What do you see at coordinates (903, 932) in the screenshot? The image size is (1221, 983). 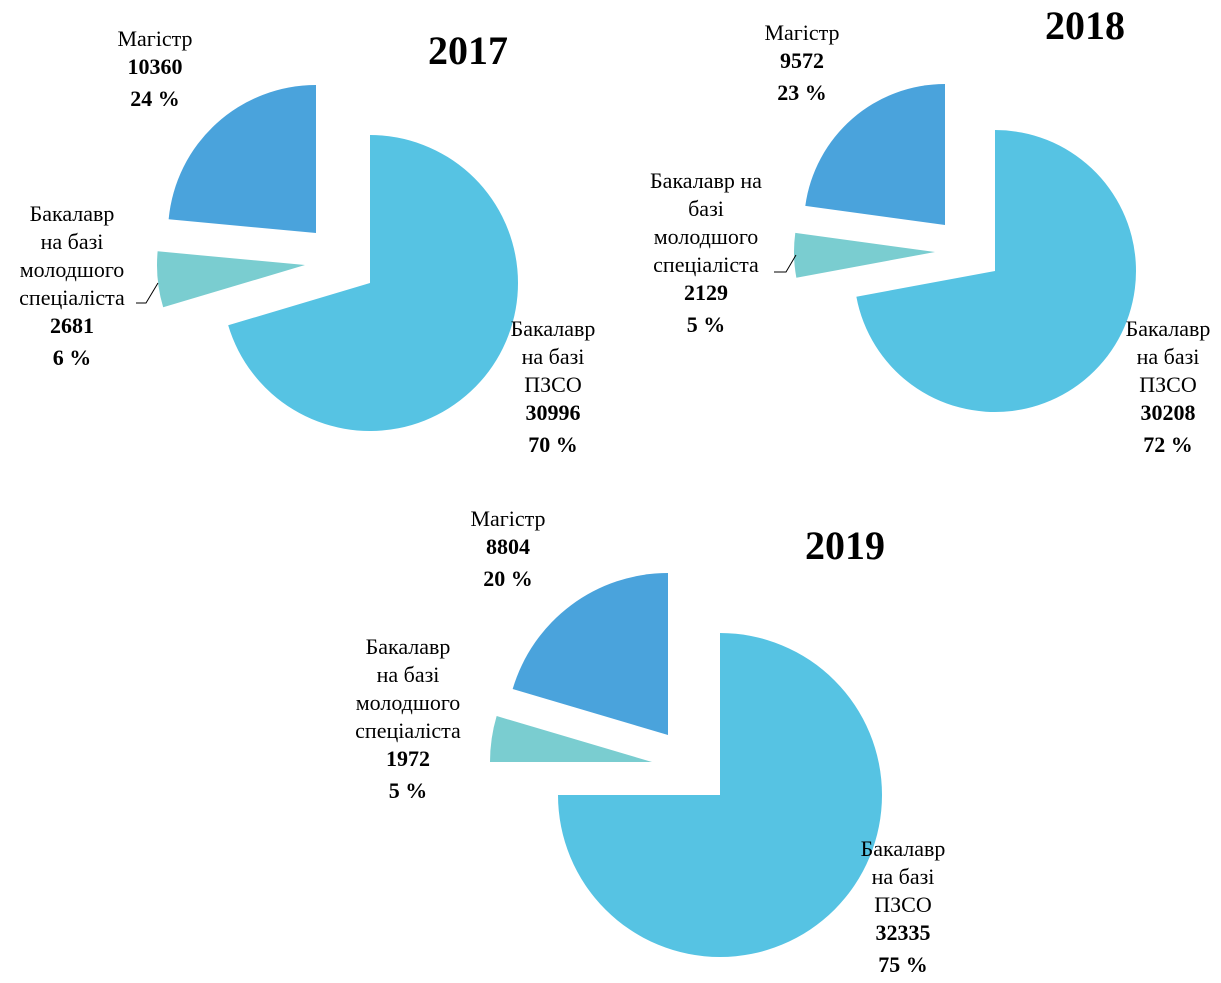 I see `slice-value: 32335` at bounding box center [903, 932].